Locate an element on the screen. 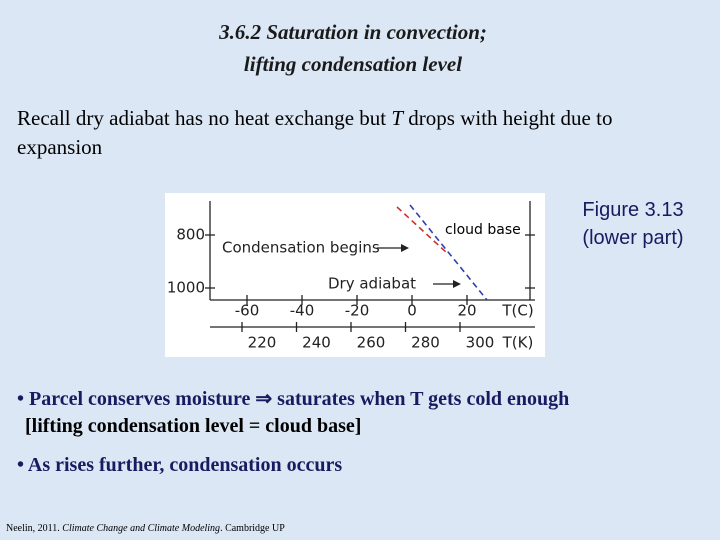 The height and width of the screenshot is (540, 720). pressure-label: 800 is located at coordinates (190, 235).